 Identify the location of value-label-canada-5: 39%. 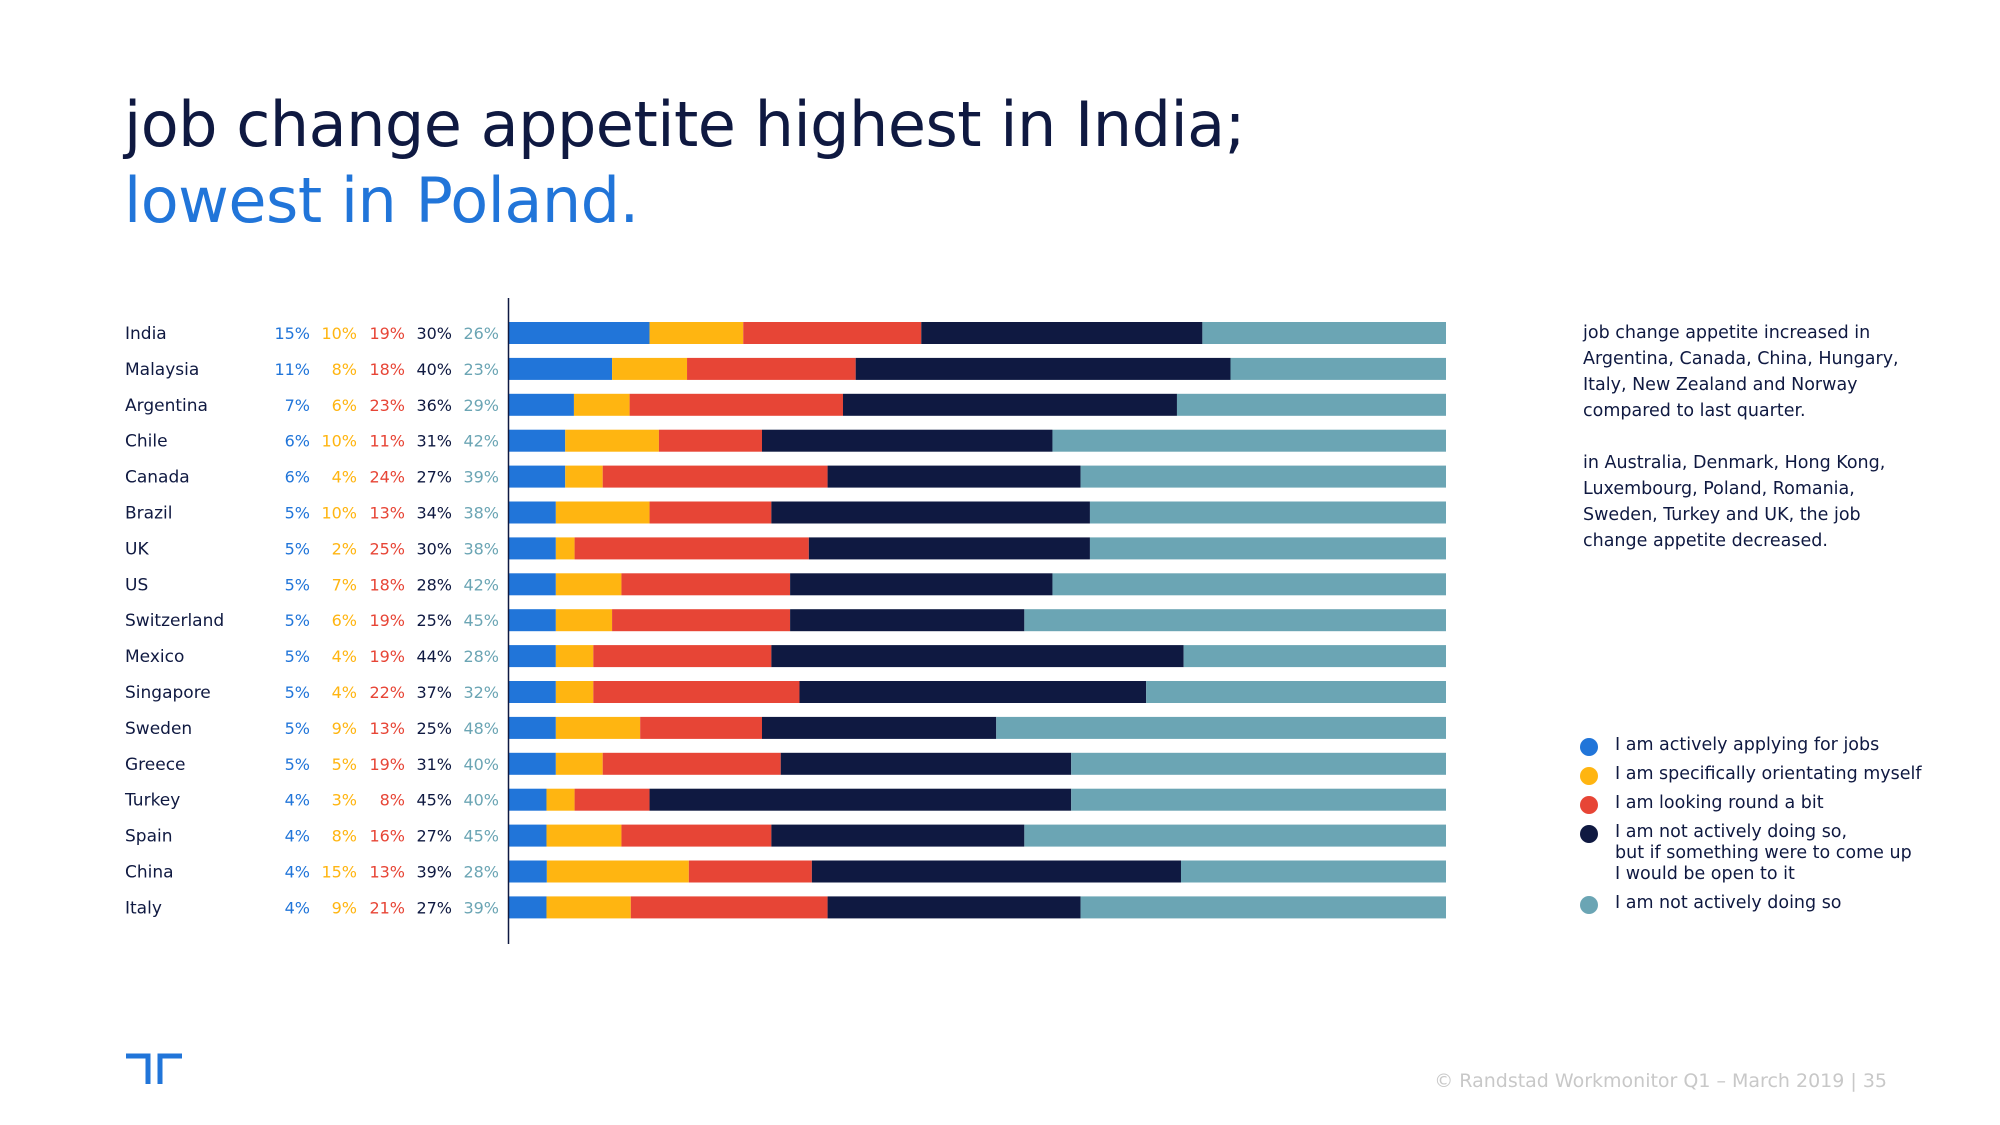
(481, 477).